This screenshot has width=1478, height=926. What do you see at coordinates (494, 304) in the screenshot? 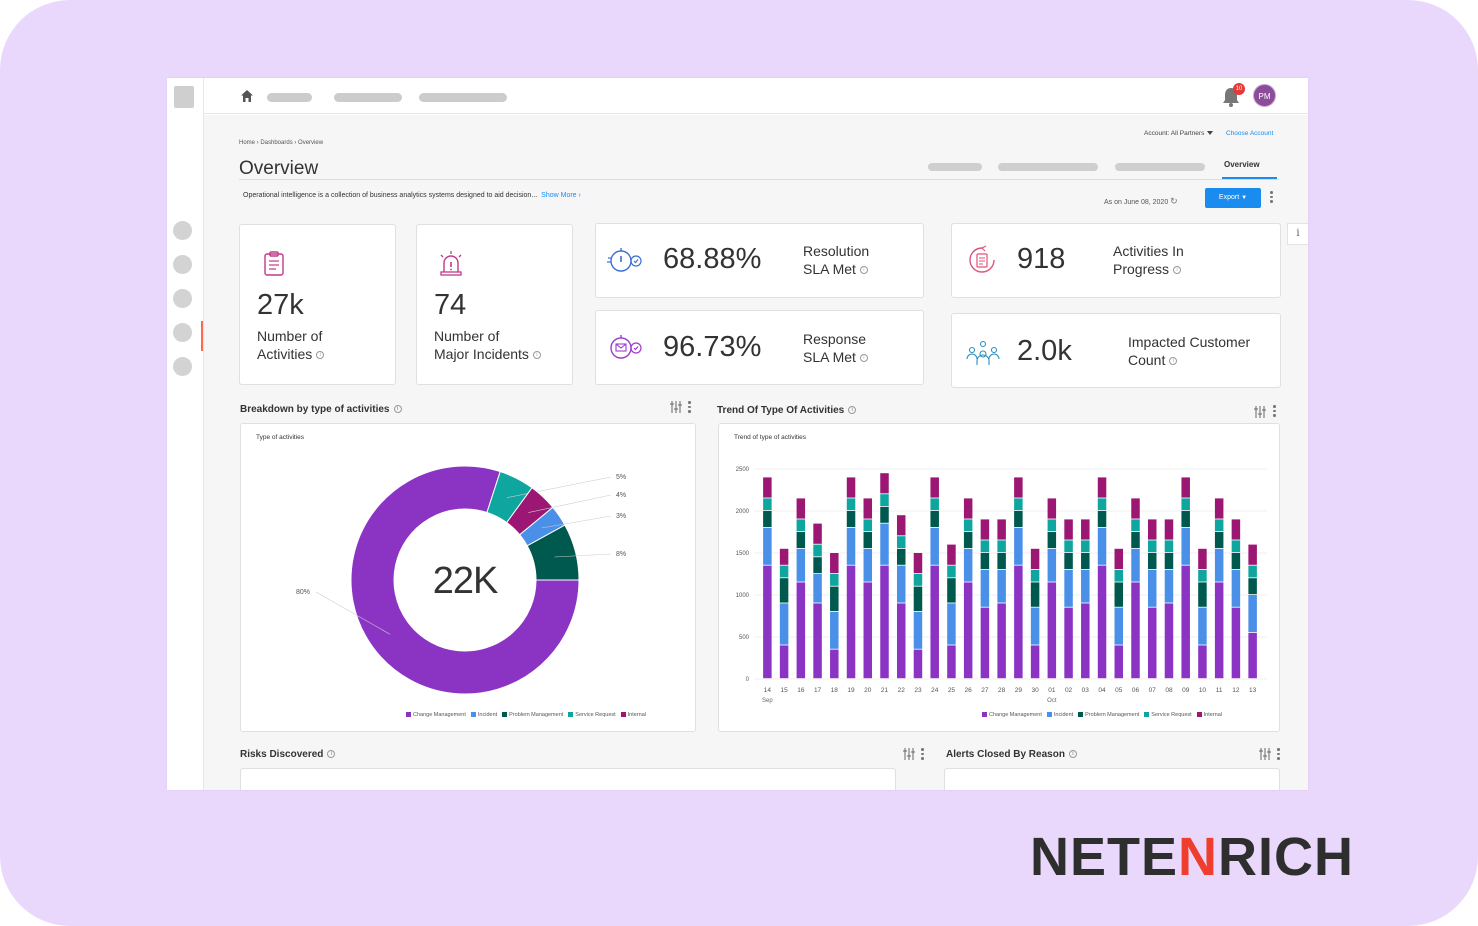
I see `kpi-card-incidents: 74 Number of Major Incidents i` at bounding box center [494, 304].